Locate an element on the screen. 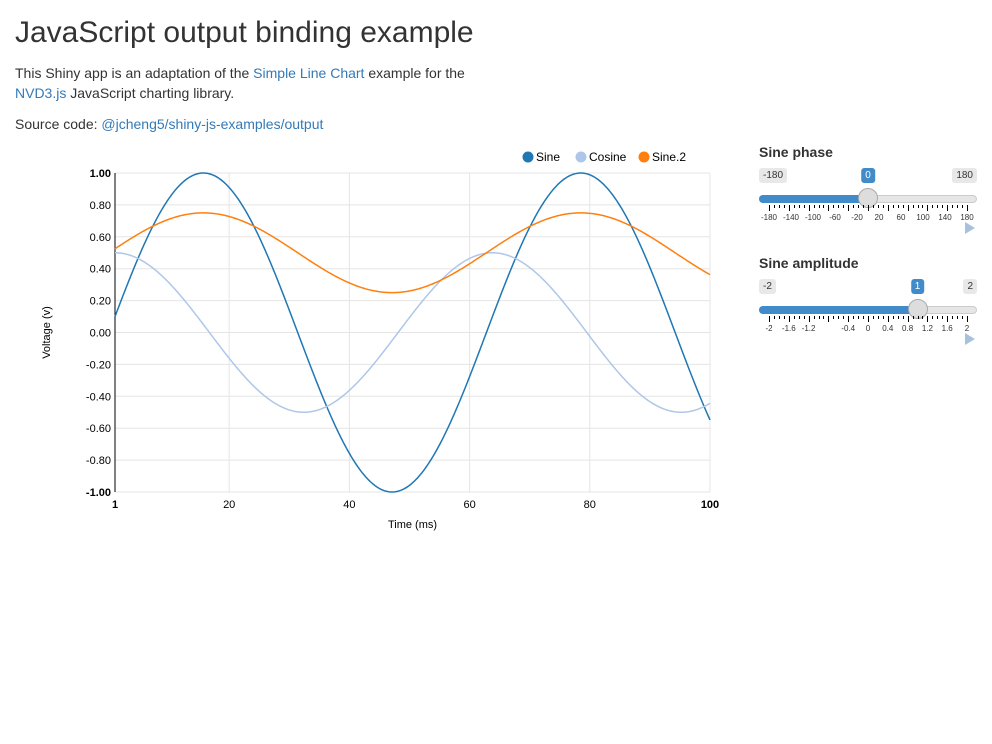 The width and height of the screenshot is (992, 744). sine-phase-label: Sine phase is located at coordinates (796, 152).